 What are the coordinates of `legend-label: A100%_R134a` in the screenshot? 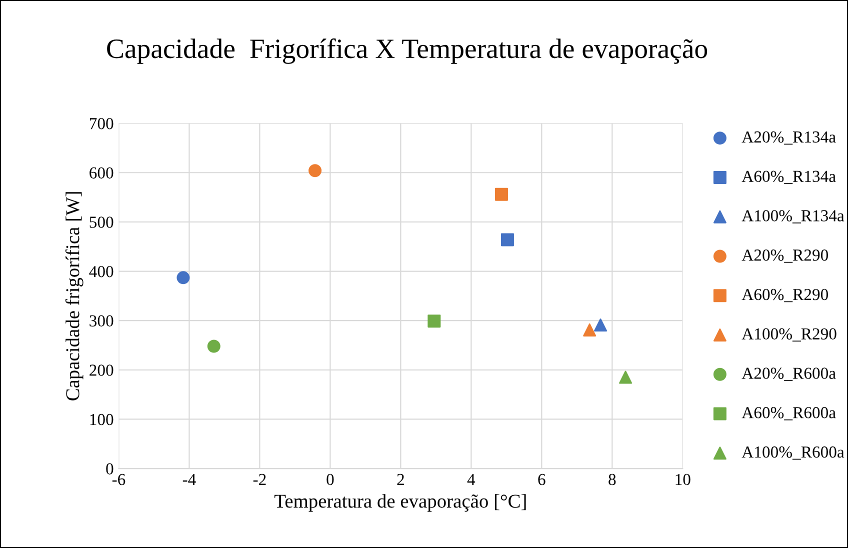 It's located at (793, 217).